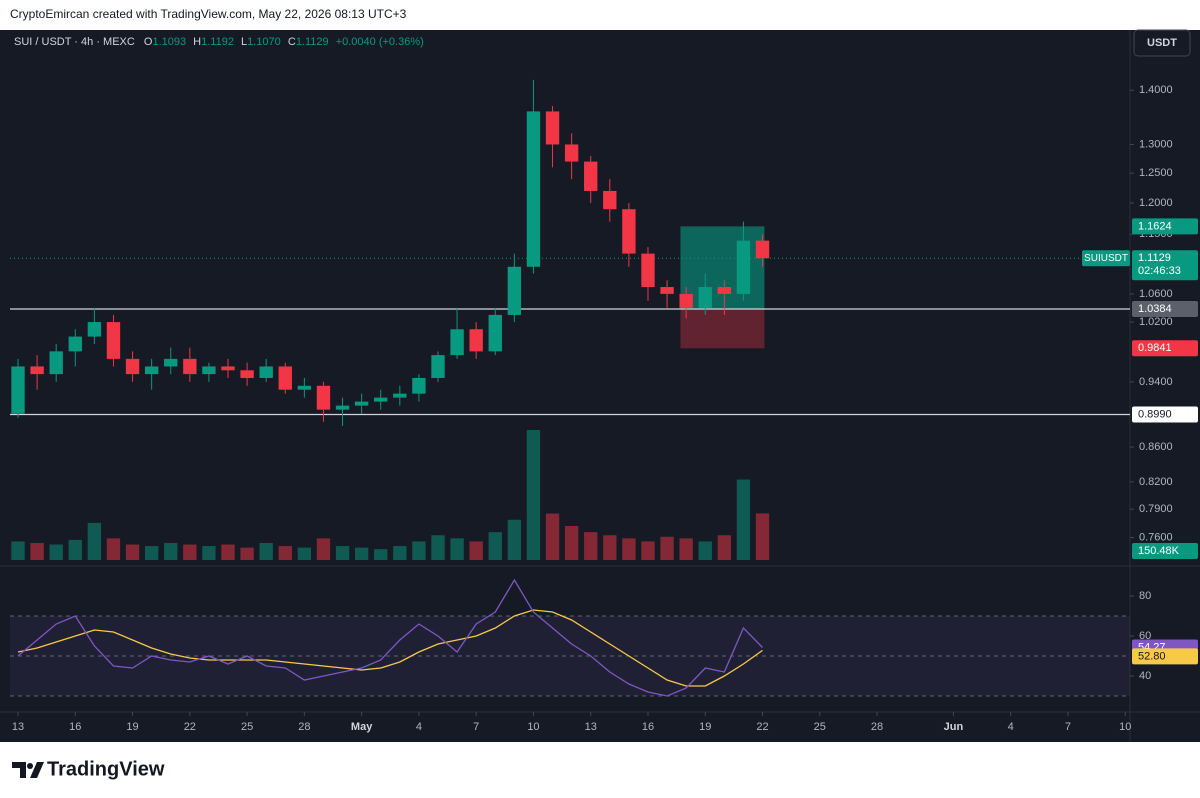  What do you see at coordinates (533, 727) in the screenshot?
I see `x-tick-label: 10` at bounding box center [533, 727].